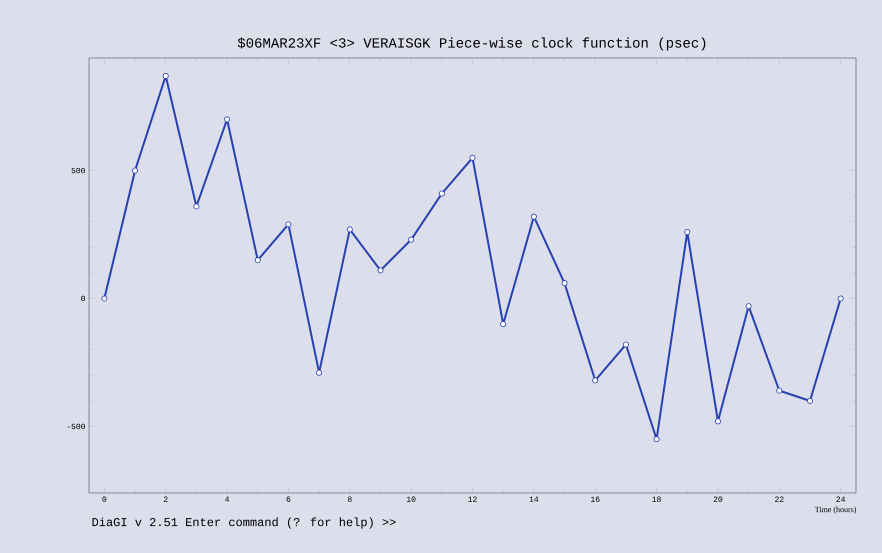 This screenshot has width=882, height=553. What do you see at coordinates (166, 499) in the screenshot?
I see `x-tick-label: 2` at bounding box center [166, 499].